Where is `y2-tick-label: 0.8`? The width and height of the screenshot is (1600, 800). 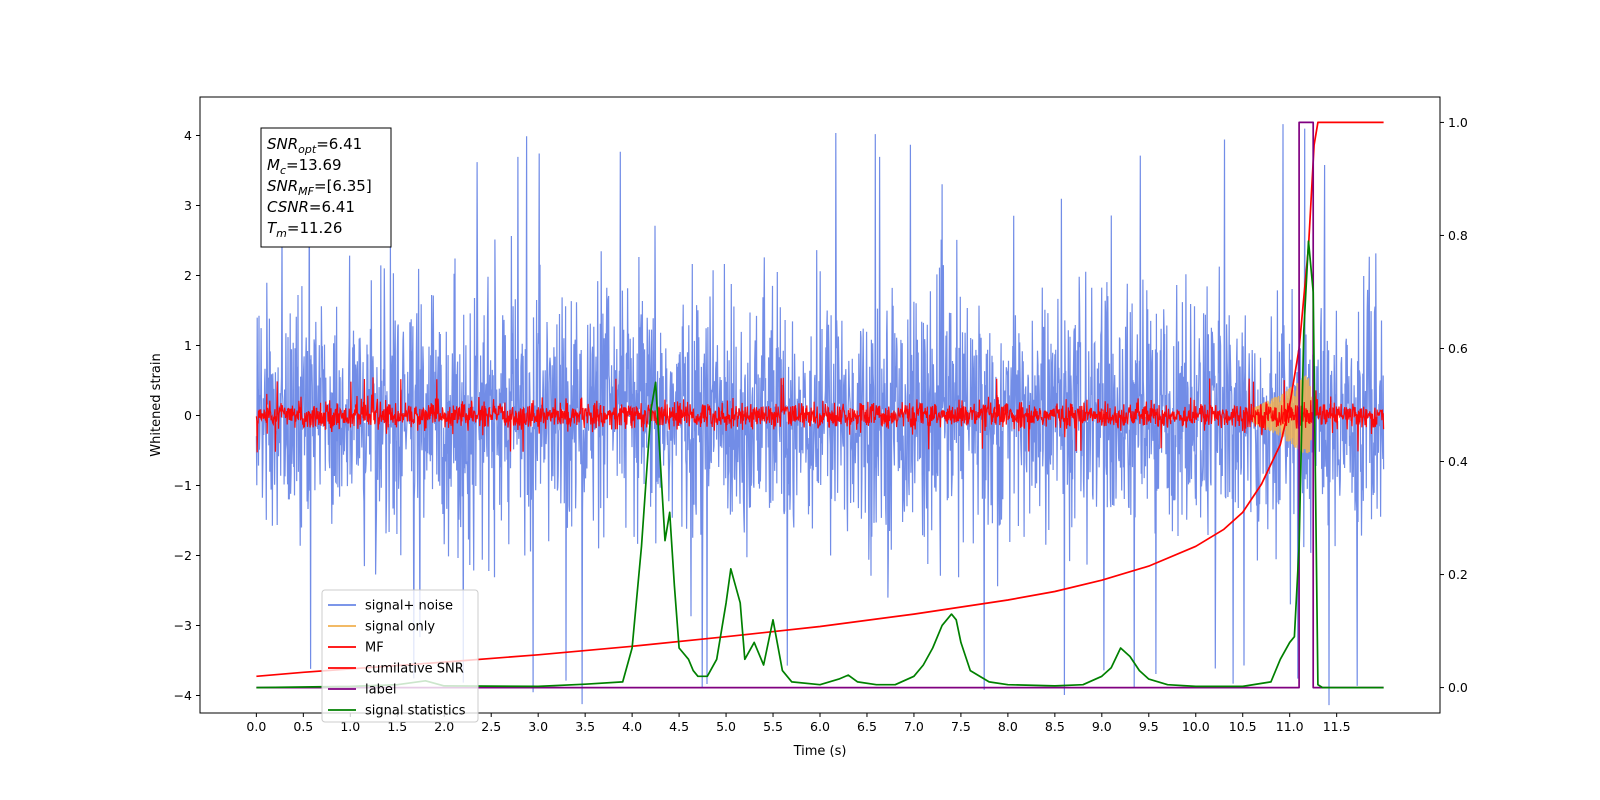 y2-tick-label: 0.8 is located at coordinates (1458, 235).